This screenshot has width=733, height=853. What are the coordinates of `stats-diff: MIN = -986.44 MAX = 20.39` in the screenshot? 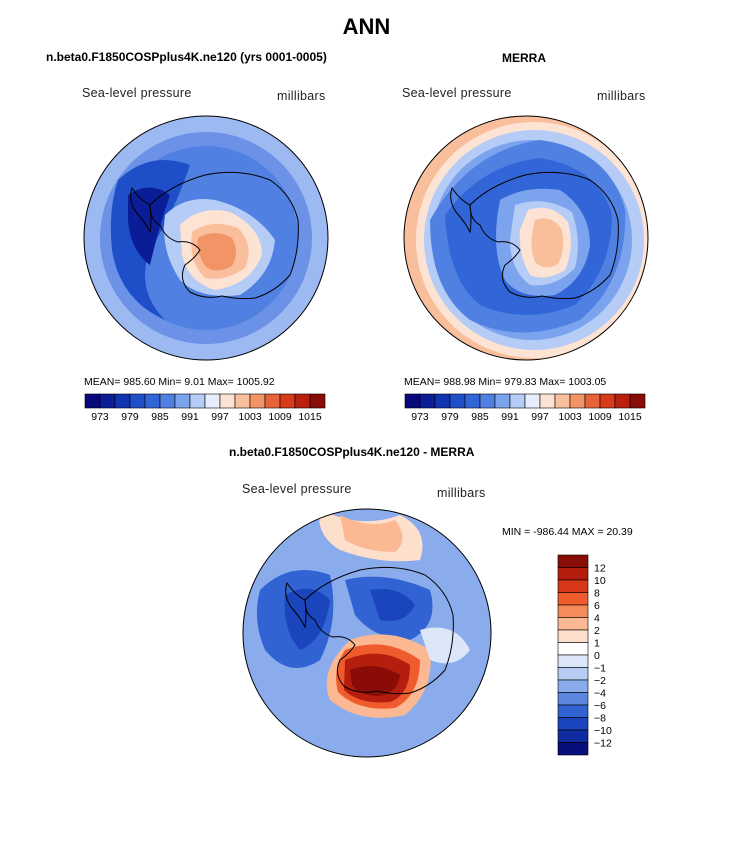 It's located at (567, 532).